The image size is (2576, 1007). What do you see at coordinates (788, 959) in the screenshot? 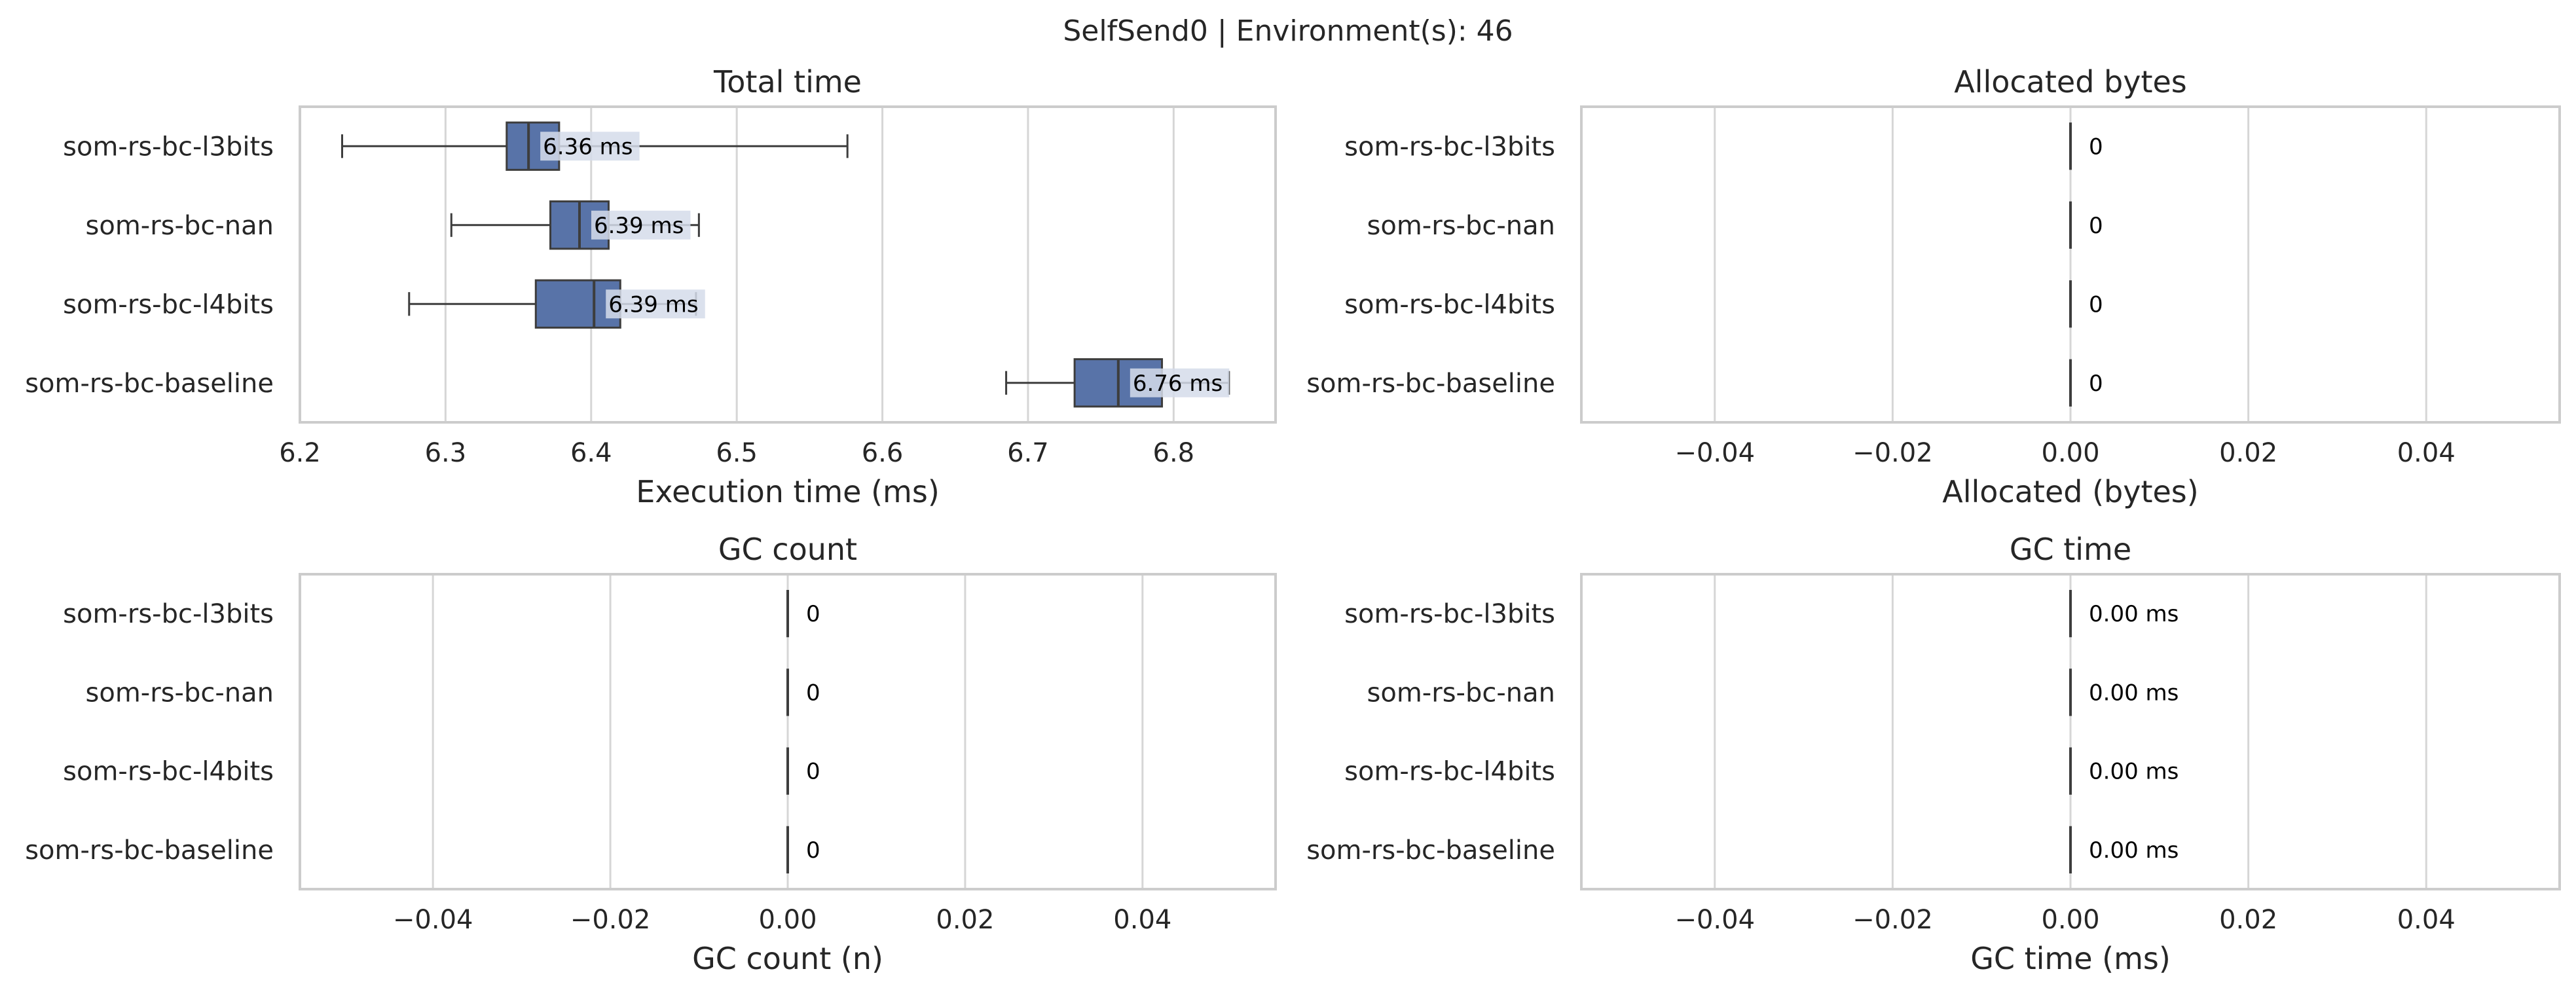
I see `x-axis-label: GC count (n)` at bounding box center [788, 959].